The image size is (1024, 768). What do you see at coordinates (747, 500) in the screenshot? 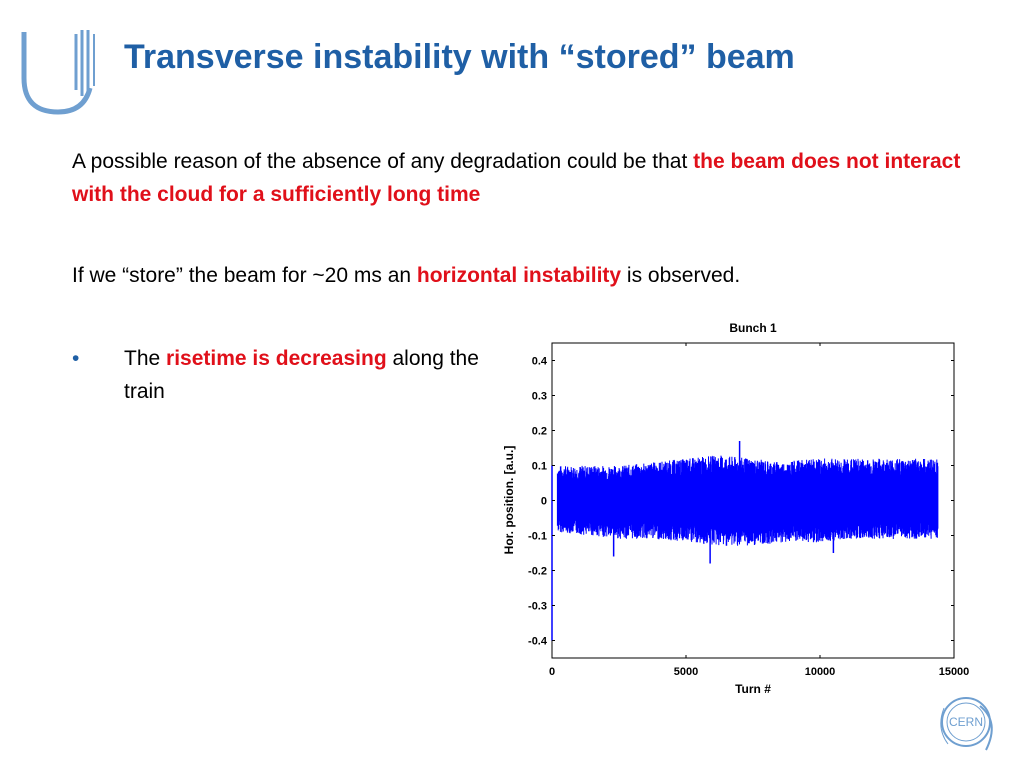
I see `signal-core-band` at bounding box center [747, 500].